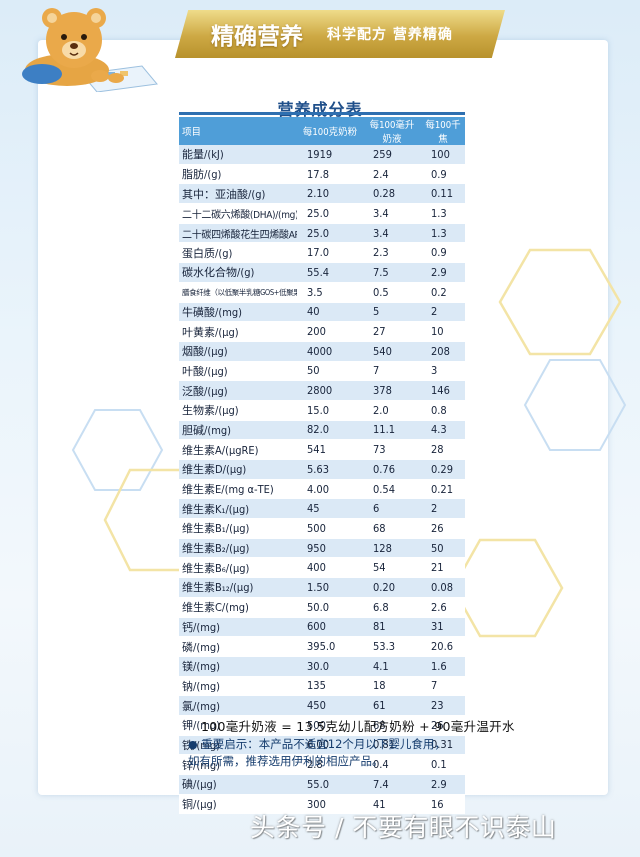 The width and height of the screenshot is (640, 857). I want to click on cell-per-100g: 600, so click(330, 627).